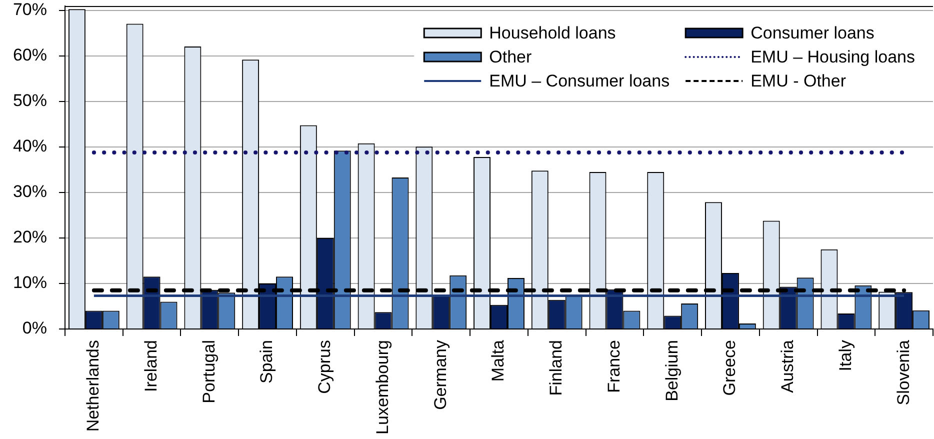  I want to click on y-tick-label: 70%, so click(29, 10).